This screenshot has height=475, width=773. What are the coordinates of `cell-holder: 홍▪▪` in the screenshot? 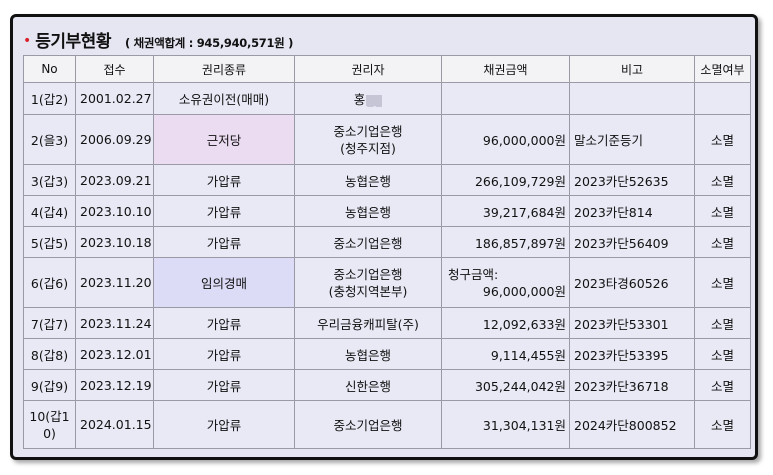 It's located at (368, 98).